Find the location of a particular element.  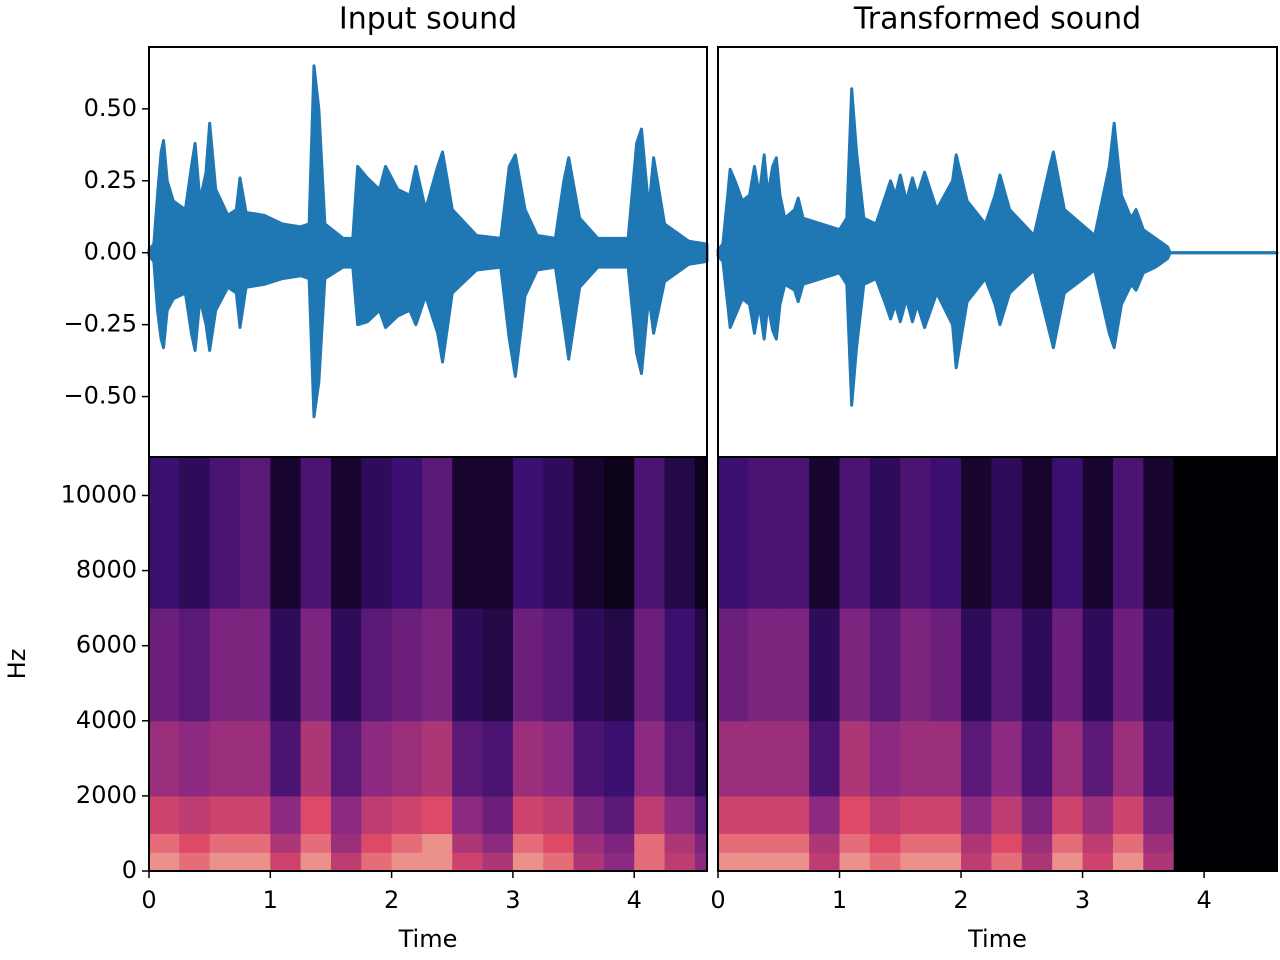

y-tick-label: 2000 is located at coordinates (106, 795).